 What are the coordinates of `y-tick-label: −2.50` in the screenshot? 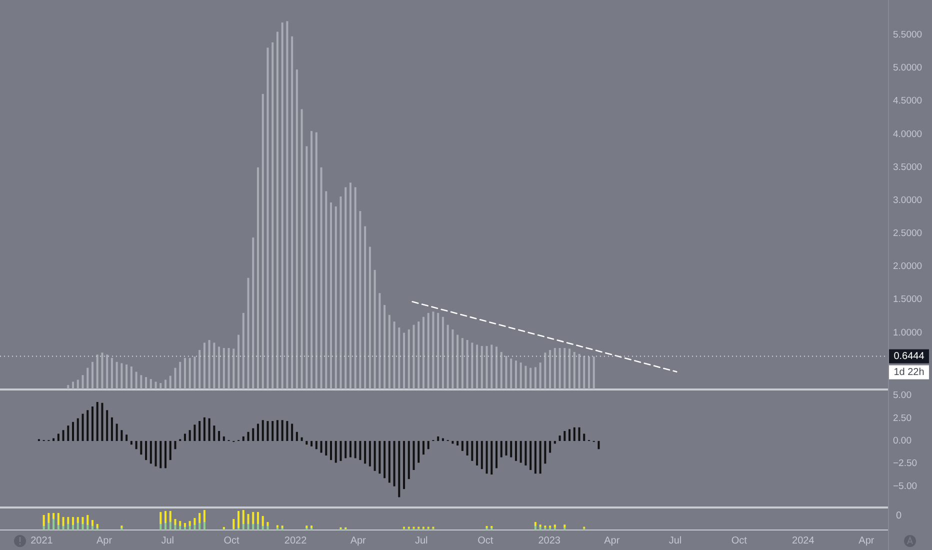 It's located at (905, 464).